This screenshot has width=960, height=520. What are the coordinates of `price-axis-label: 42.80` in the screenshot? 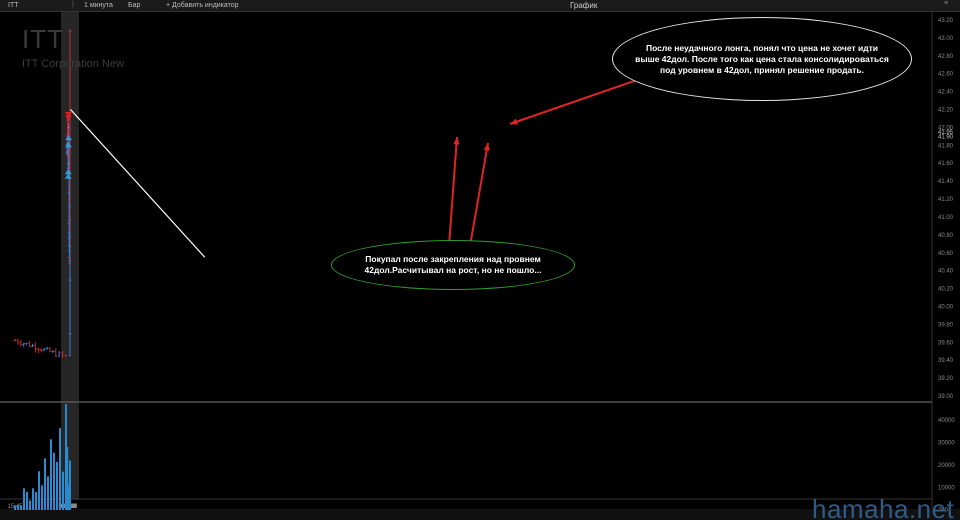 It's located at (946, 57).